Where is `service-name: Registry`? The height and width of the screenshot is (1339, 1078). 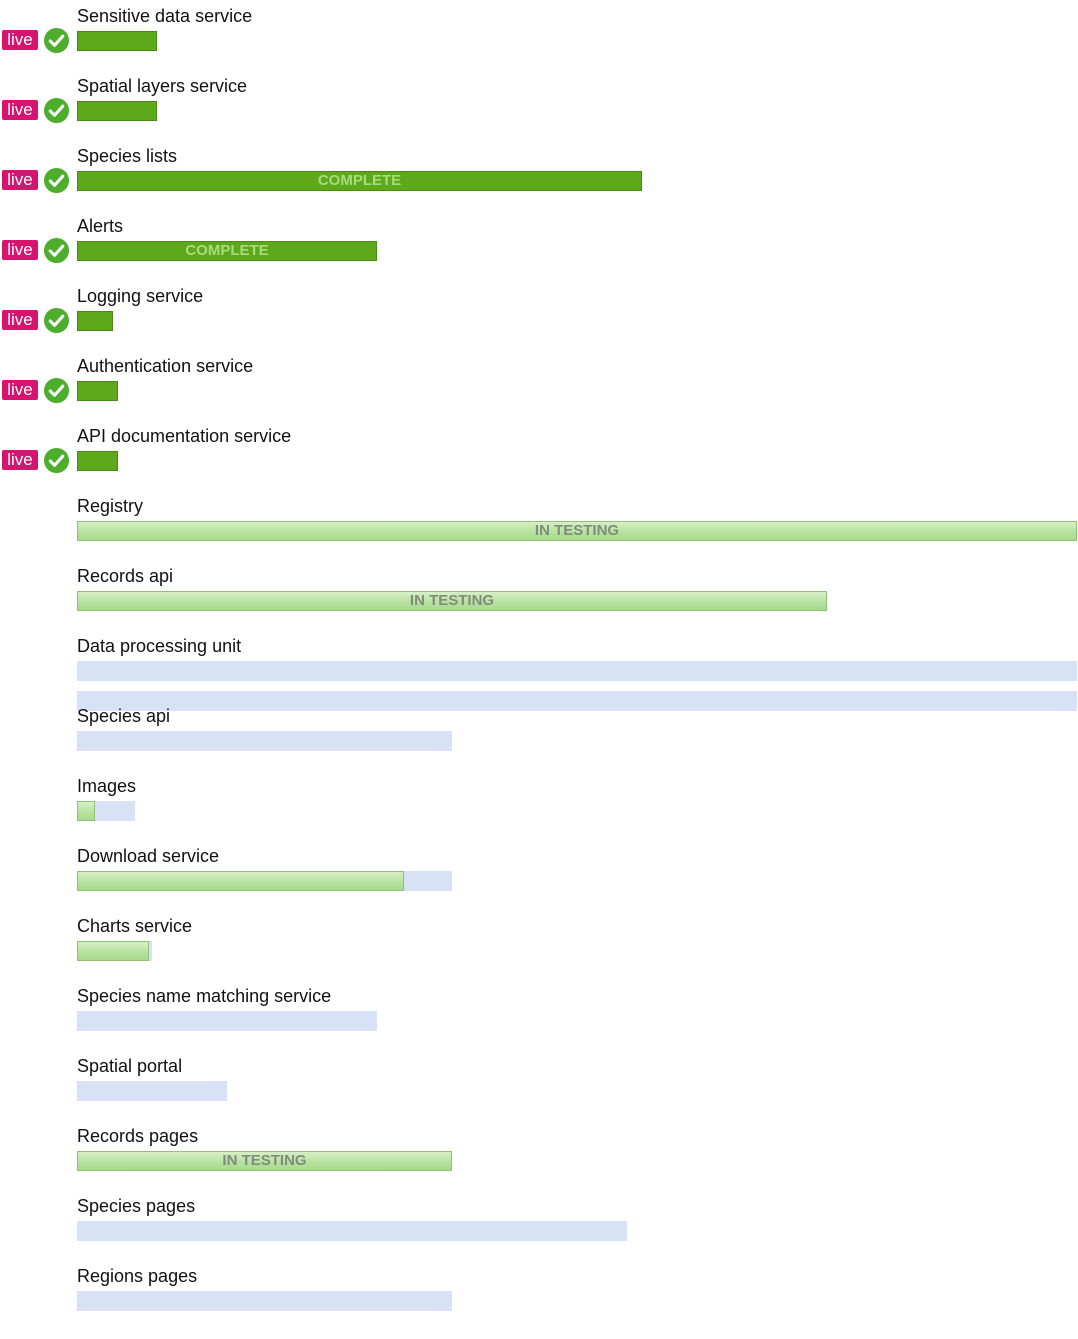
service-name: Registry is located at coordinates (110, 506).